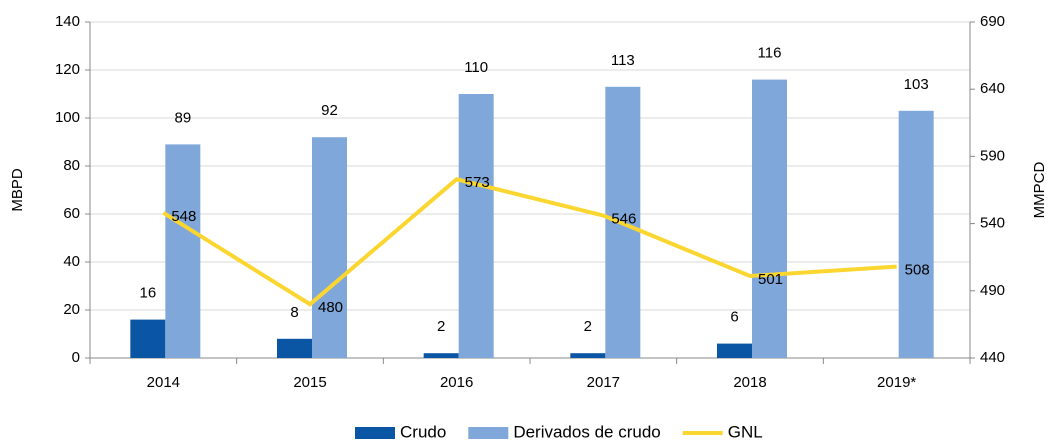 This screenshot has width=1055, height=445. I want to click on y-tick-label: 140, so click(67, 21).